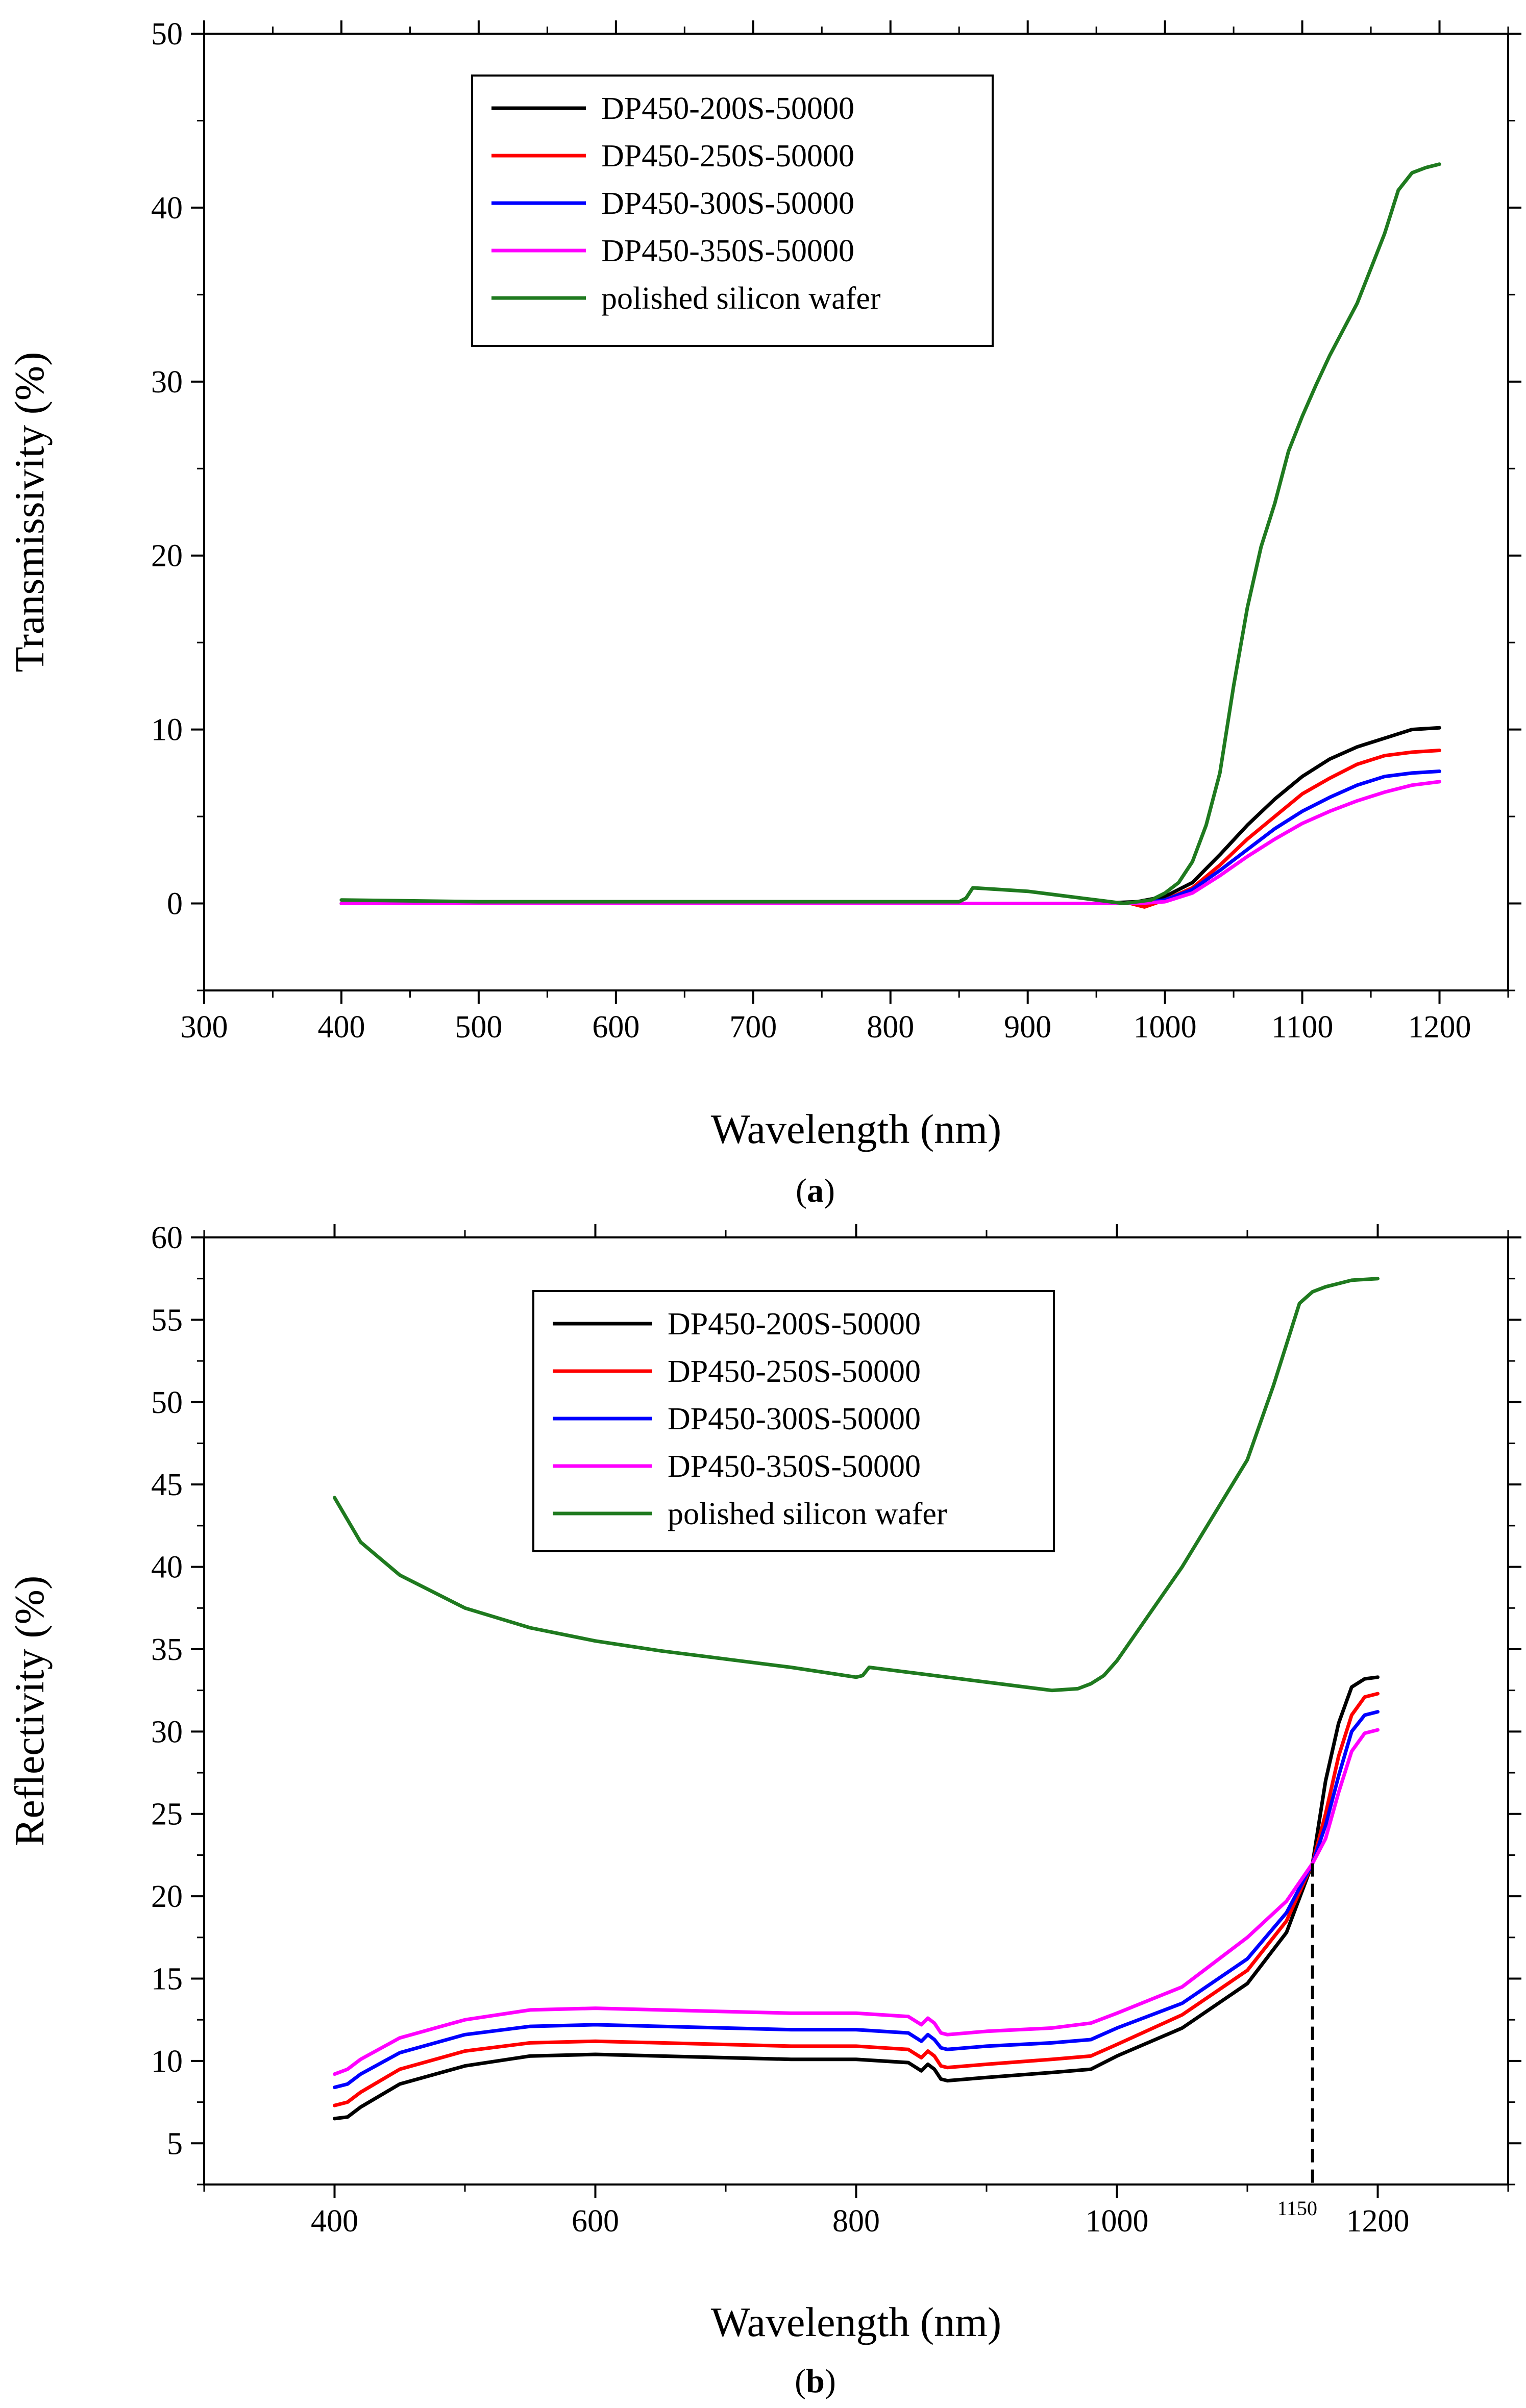 The width and height of the screenshot is (1526, 2408). What do you see at coordinates (167, 730) in the screenshot?
I see `chart-a-y-tick-label: 10` at bounding box center [167, 730].